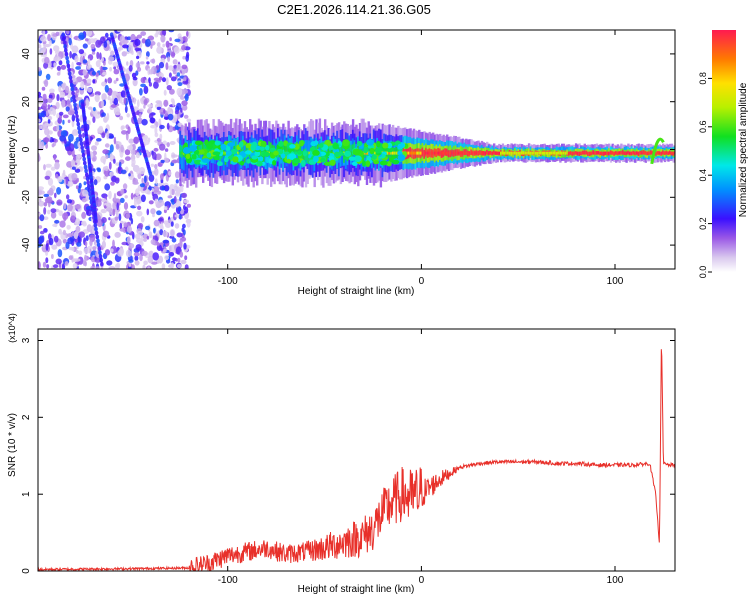 Image resolution: width=750 pixels, height=600 pixels. Describe the element at coordinates (615, 580) in the screenshot. I see `x-tick-label: 100` at that location.